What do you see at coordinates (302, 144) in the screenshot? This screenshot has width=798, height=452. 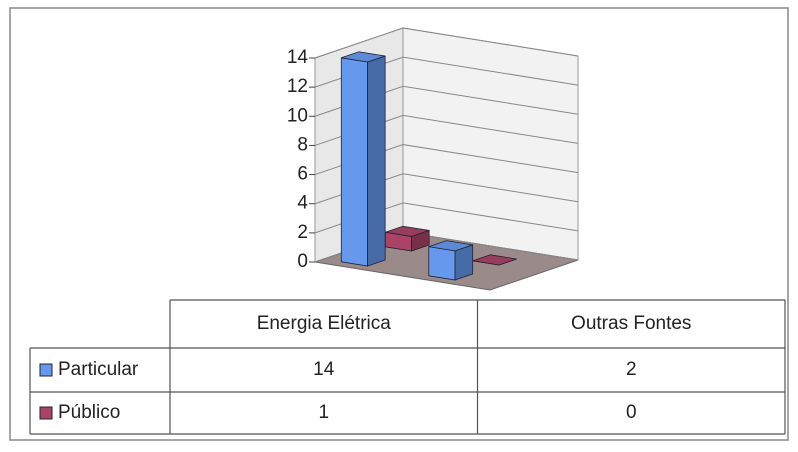 I see `y-tick-label: 8` at bounding box center [302, 144].